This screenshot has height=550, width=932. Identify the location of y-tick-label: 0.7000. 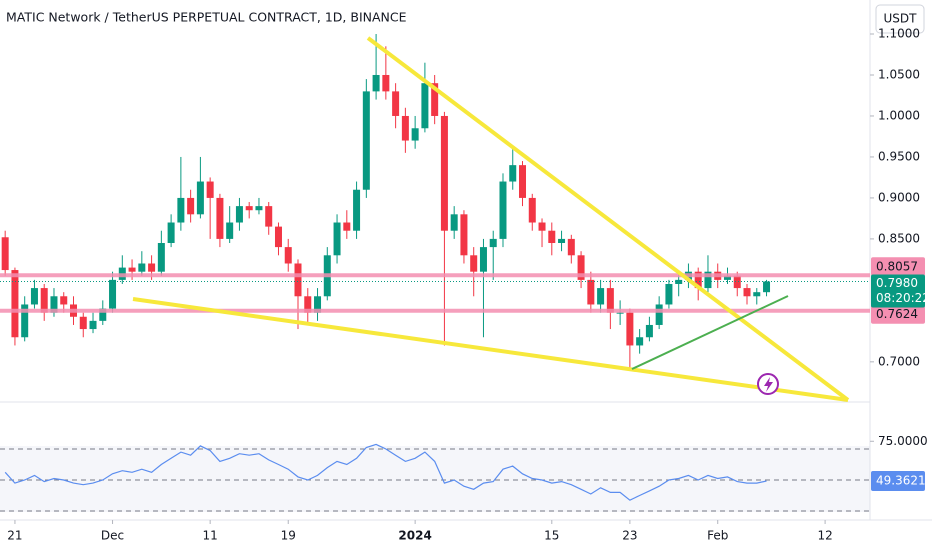
(899, 361).